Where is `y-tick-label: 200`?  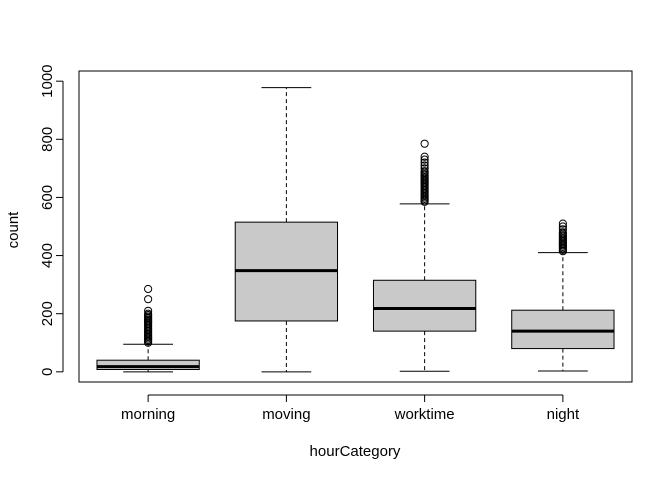
y-tick-label: 200 is located at coordinates (47, 313).